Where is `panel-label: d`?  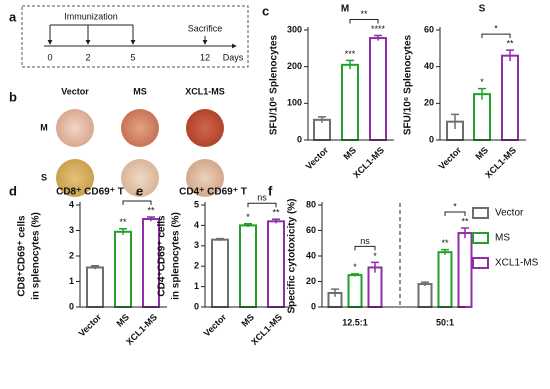 panel-label: d is located at coordinates (13, 190).